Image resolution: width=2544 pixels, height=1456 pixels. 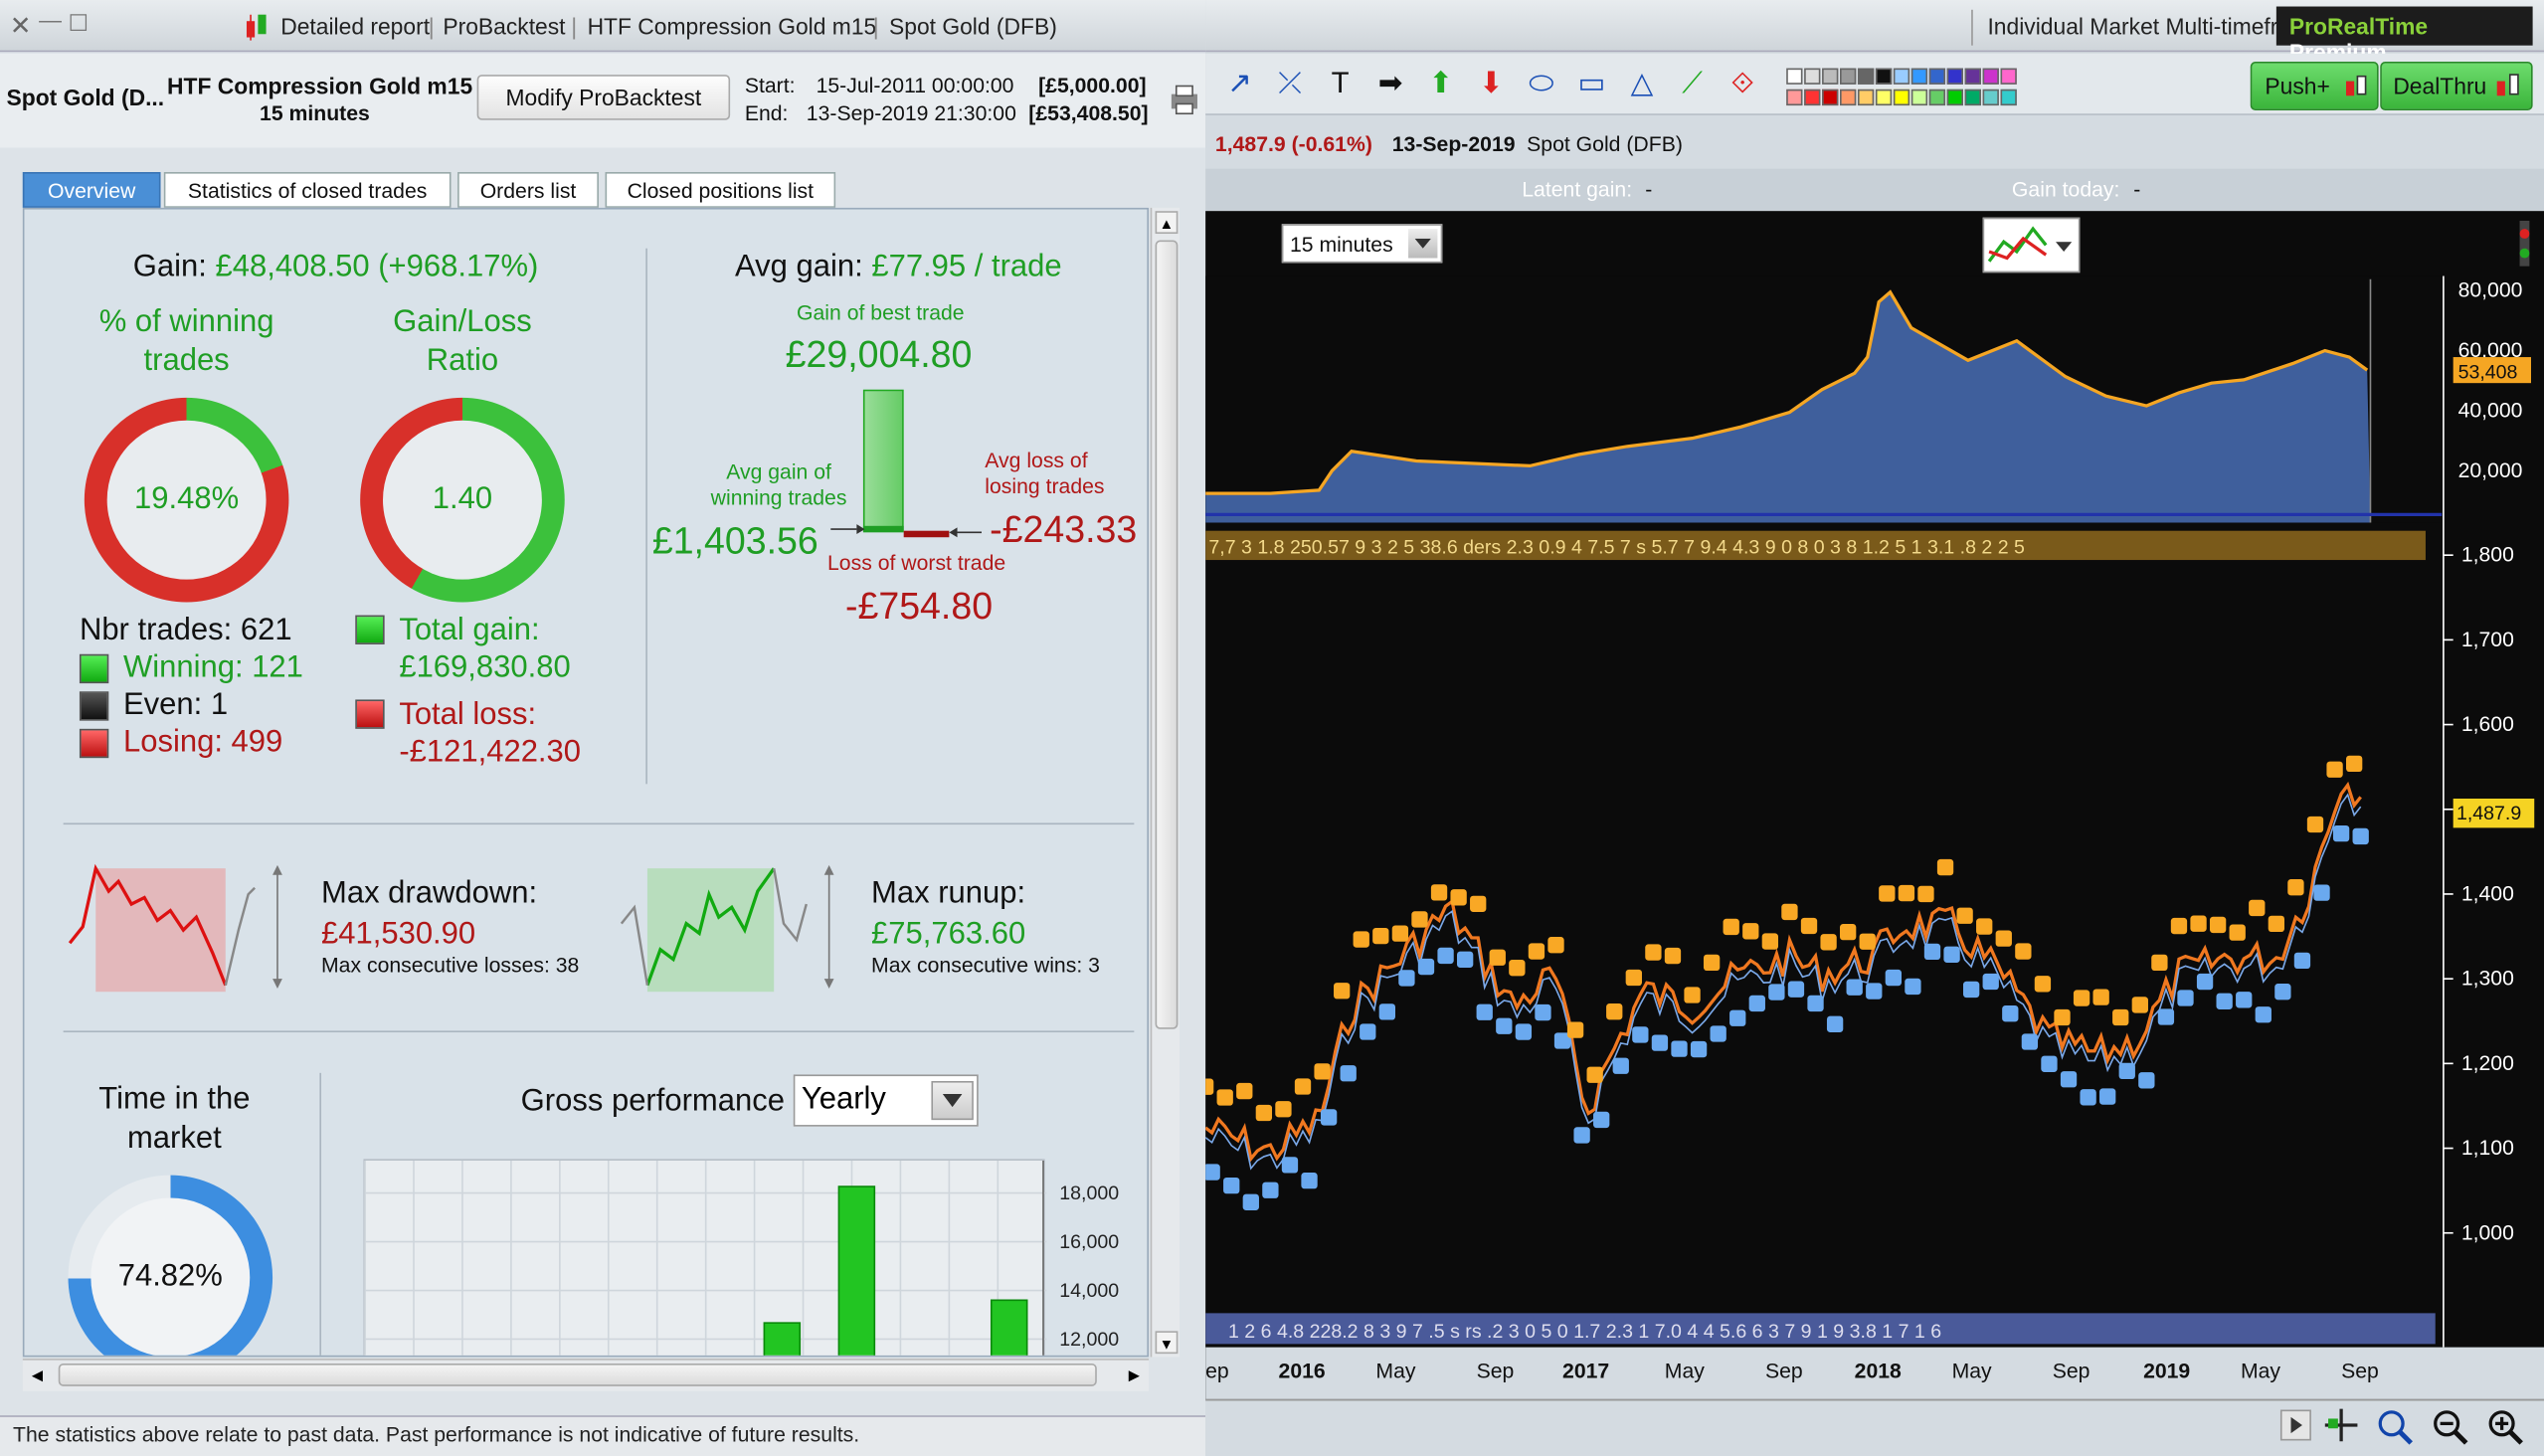 I want to click on start-label: Start:, so click(x=770, y=85).